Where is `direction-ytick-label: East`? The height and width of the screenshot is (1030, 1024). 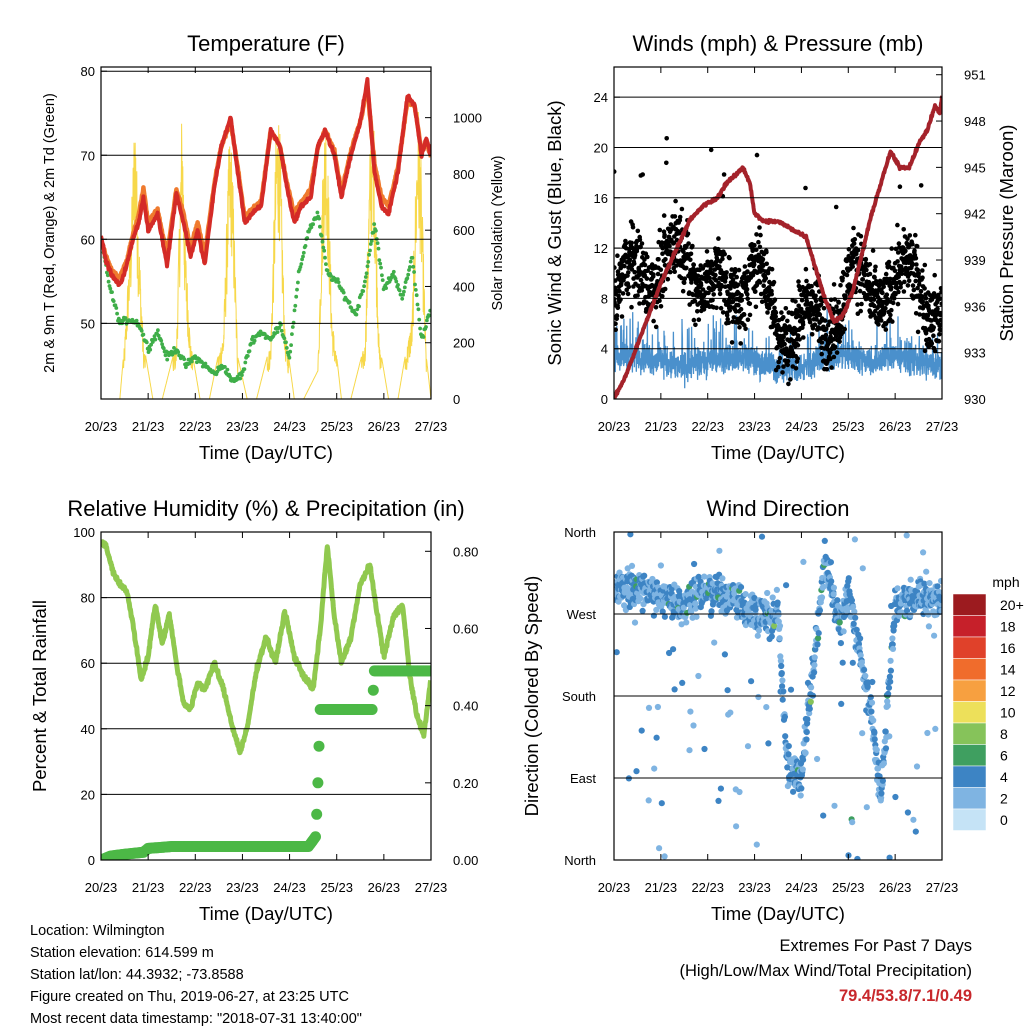
direction-ytick-label: East is located at coordinates (583, 778).